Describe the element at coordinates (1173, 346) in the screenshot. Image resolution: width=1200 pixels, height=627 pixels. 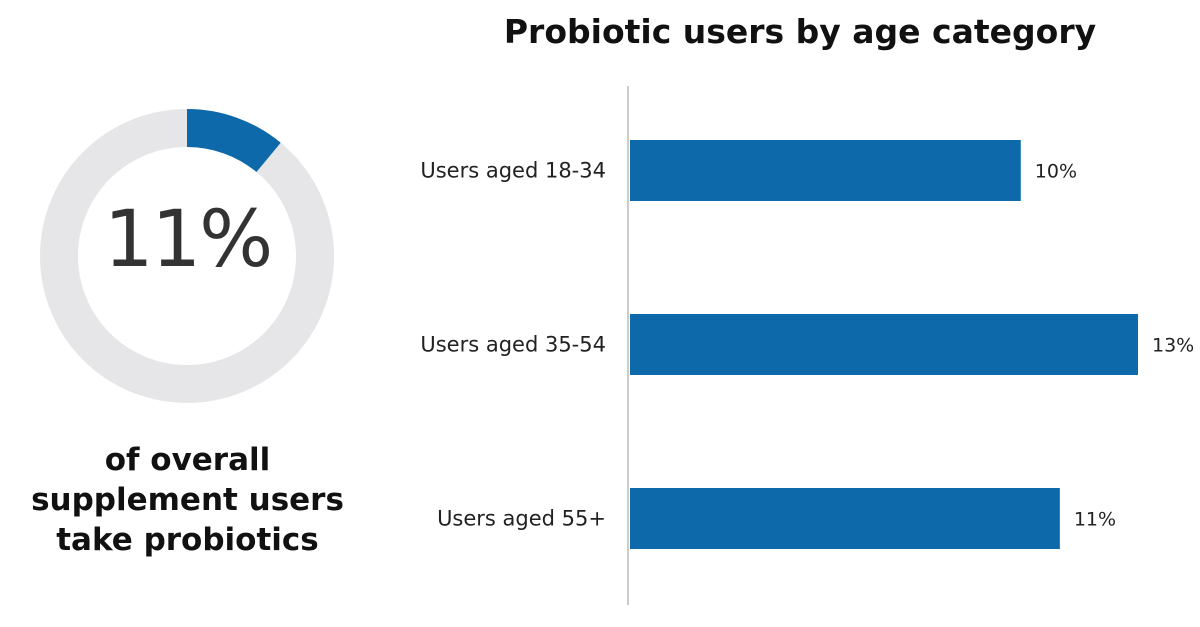
I see `data-label: 13%` at that location.